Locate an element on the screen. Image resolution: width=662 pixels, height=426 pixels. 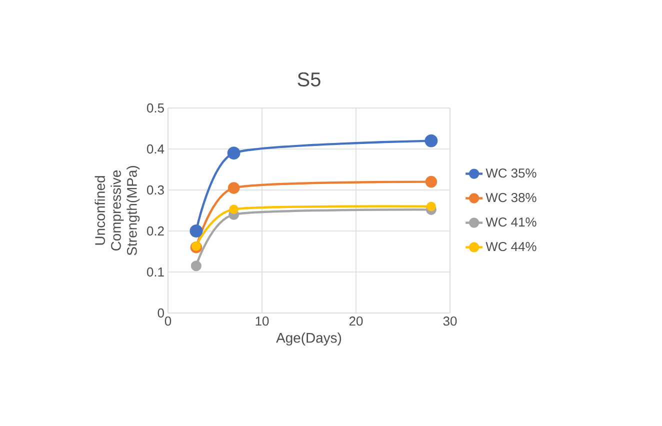
chart-title: S5 is located at coordinates (309, 79).